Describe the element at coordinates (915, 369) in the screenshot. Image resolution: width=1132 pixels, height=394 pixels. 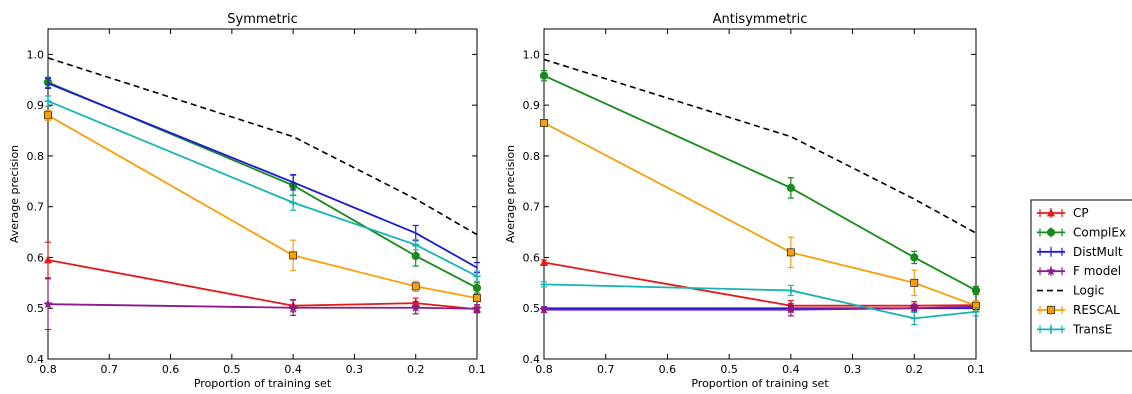
I see `panel1-x-tick-label-6: 0.2` at that location.